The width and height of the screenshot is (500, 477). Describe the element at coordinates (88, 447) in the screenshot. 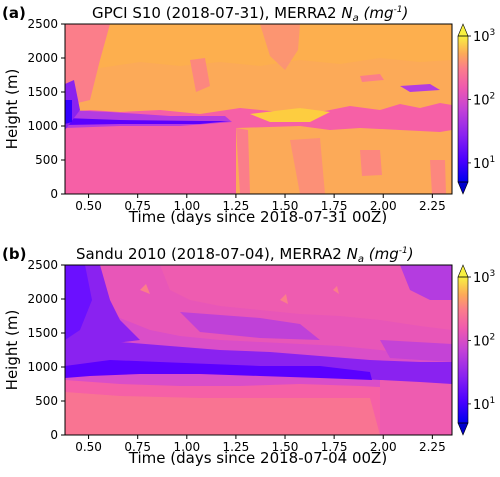

I see `panel-b-xtick-label: 0.50` at that location.